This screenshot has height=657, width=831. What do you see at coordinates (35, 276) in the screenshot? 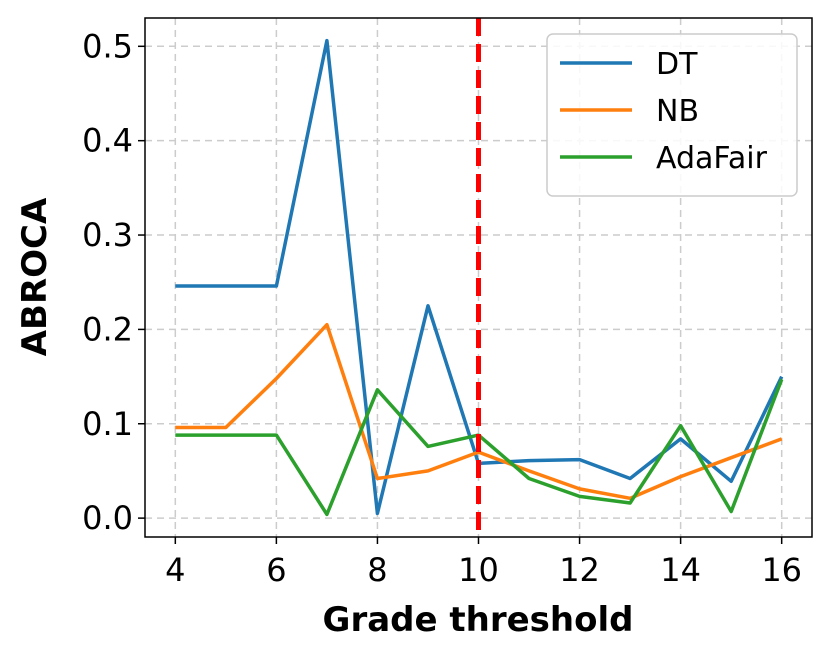
I see `y-axis-title: ABROCA` at bounding box center [35, 276].